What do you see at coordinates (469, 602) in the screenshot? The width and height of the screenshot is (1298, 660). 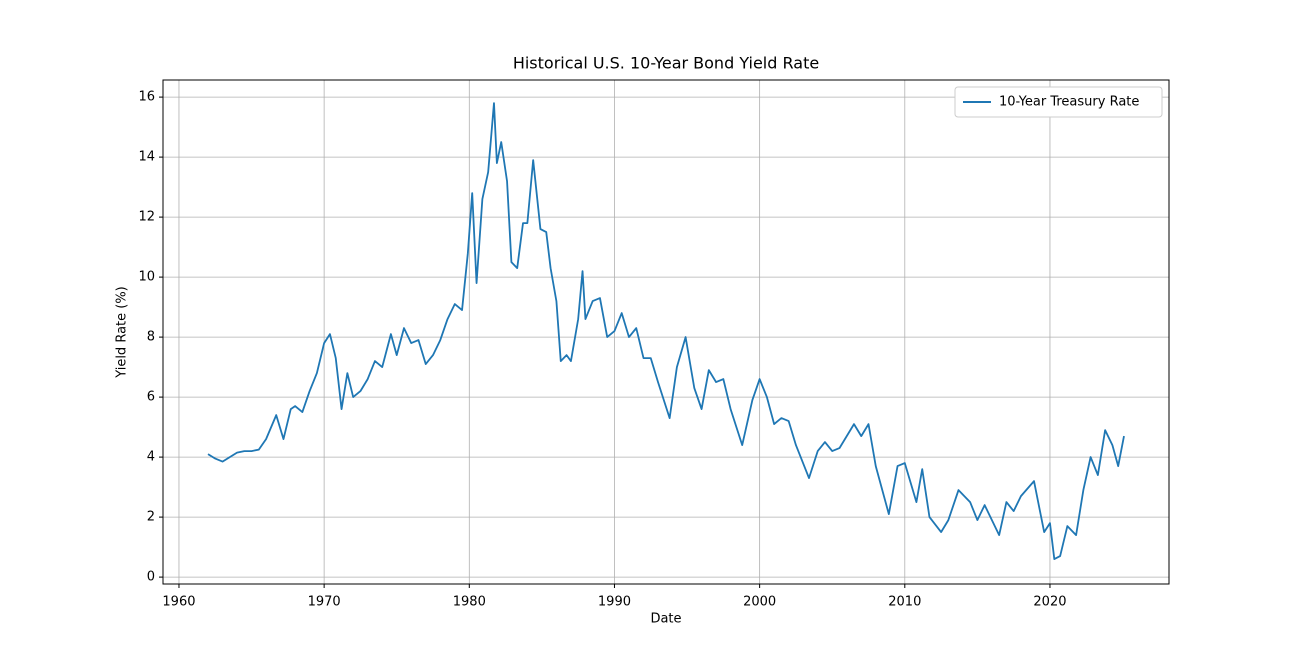 I see `x-tick-label: 1980` at bounding box center [469, 602].